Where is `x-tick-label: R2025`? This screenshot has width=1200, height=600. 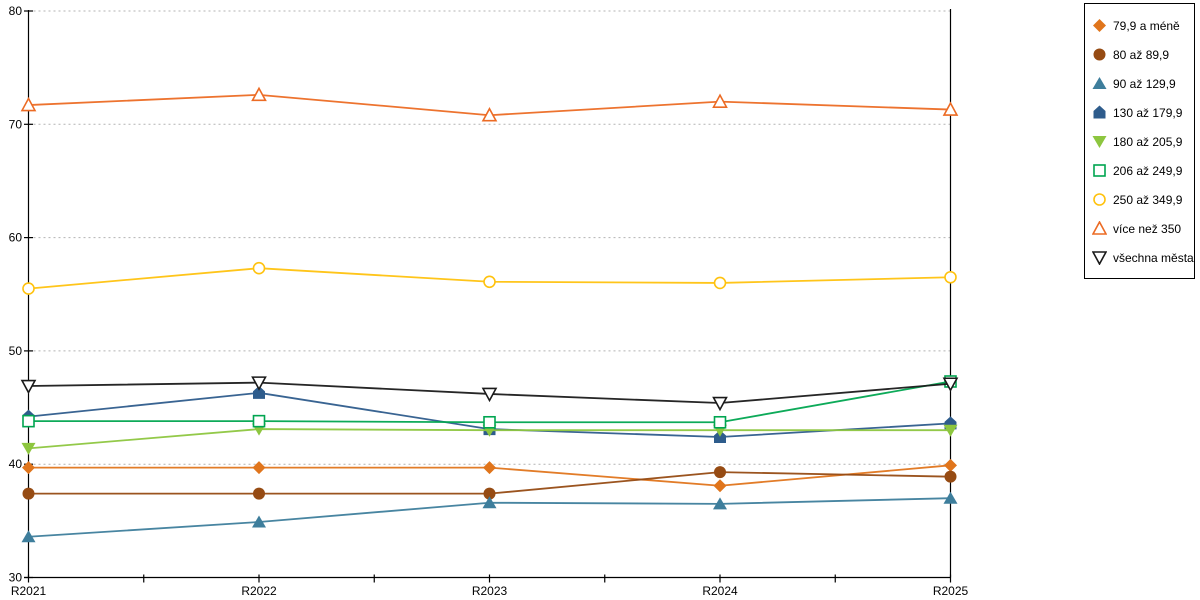 x-tick-label: R2025 is located at coordinates (951, 591).